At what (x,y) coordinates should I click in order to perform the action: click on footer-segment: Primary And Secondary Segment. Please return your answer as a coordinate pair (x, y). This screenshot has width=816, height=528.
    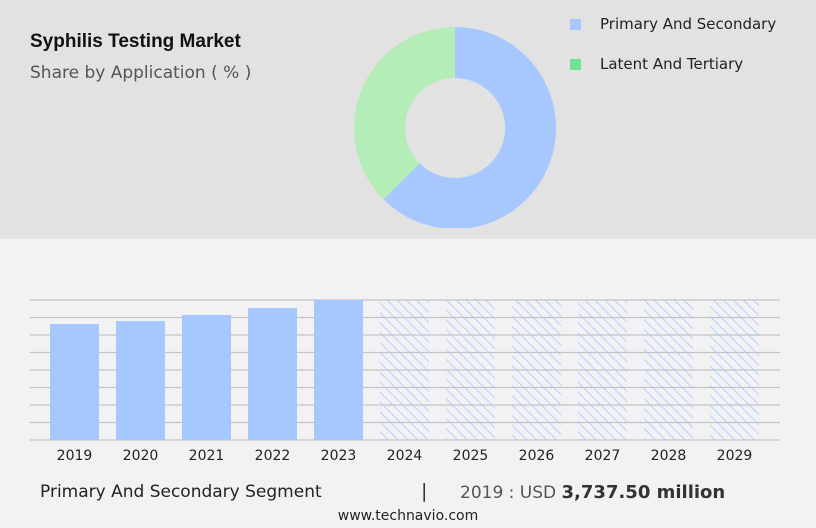
    Looking at the image, I should click on (181, 492).